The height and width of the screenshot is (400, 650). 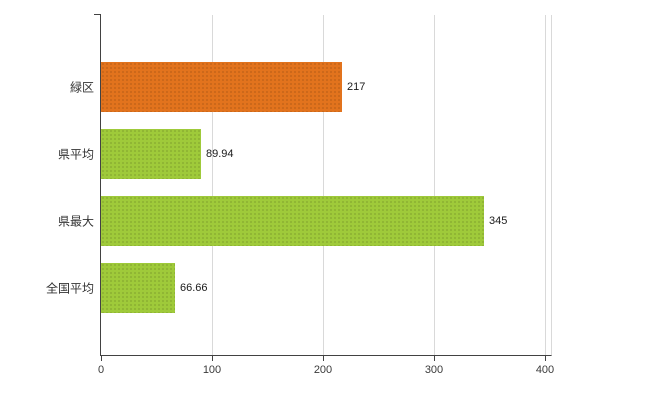 I want to click on category-label: 全国平均, so click(x=69, y=288).